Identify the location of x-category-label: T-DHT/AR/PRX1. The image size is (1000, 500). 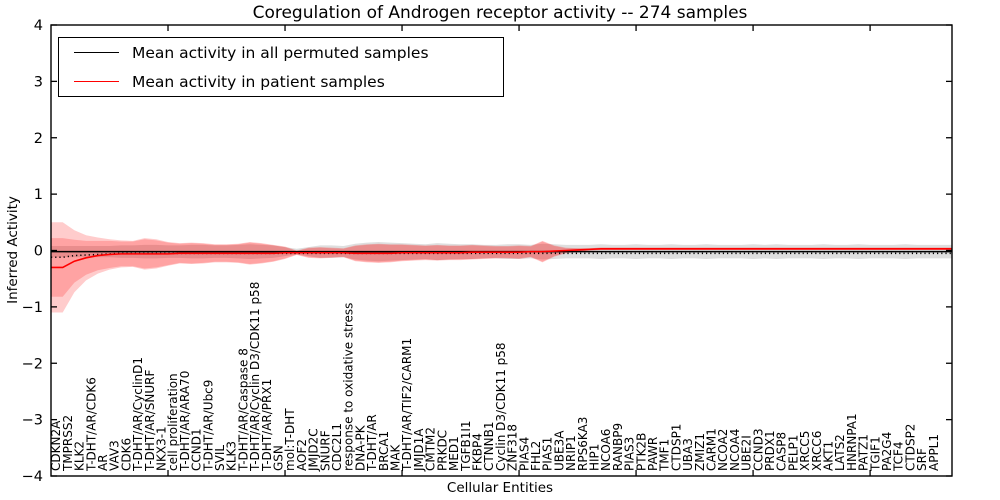
(267, 425).